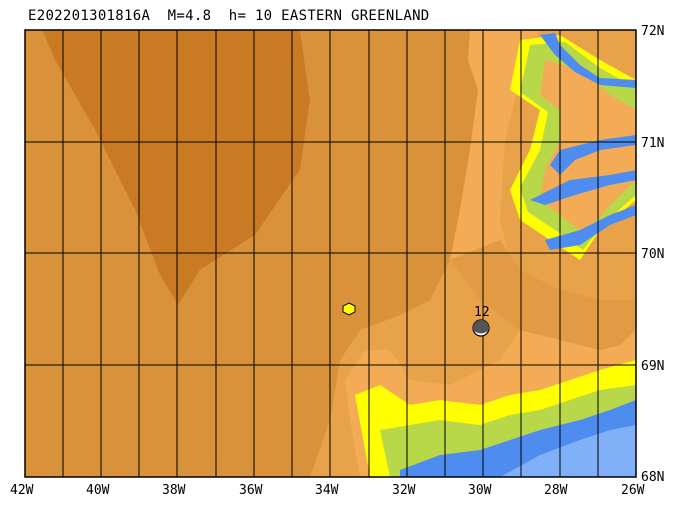 Image resolution: width=681 pixels, height=505 pixels. I want to click on lat-label-72n: 72N, so click(652, 31).